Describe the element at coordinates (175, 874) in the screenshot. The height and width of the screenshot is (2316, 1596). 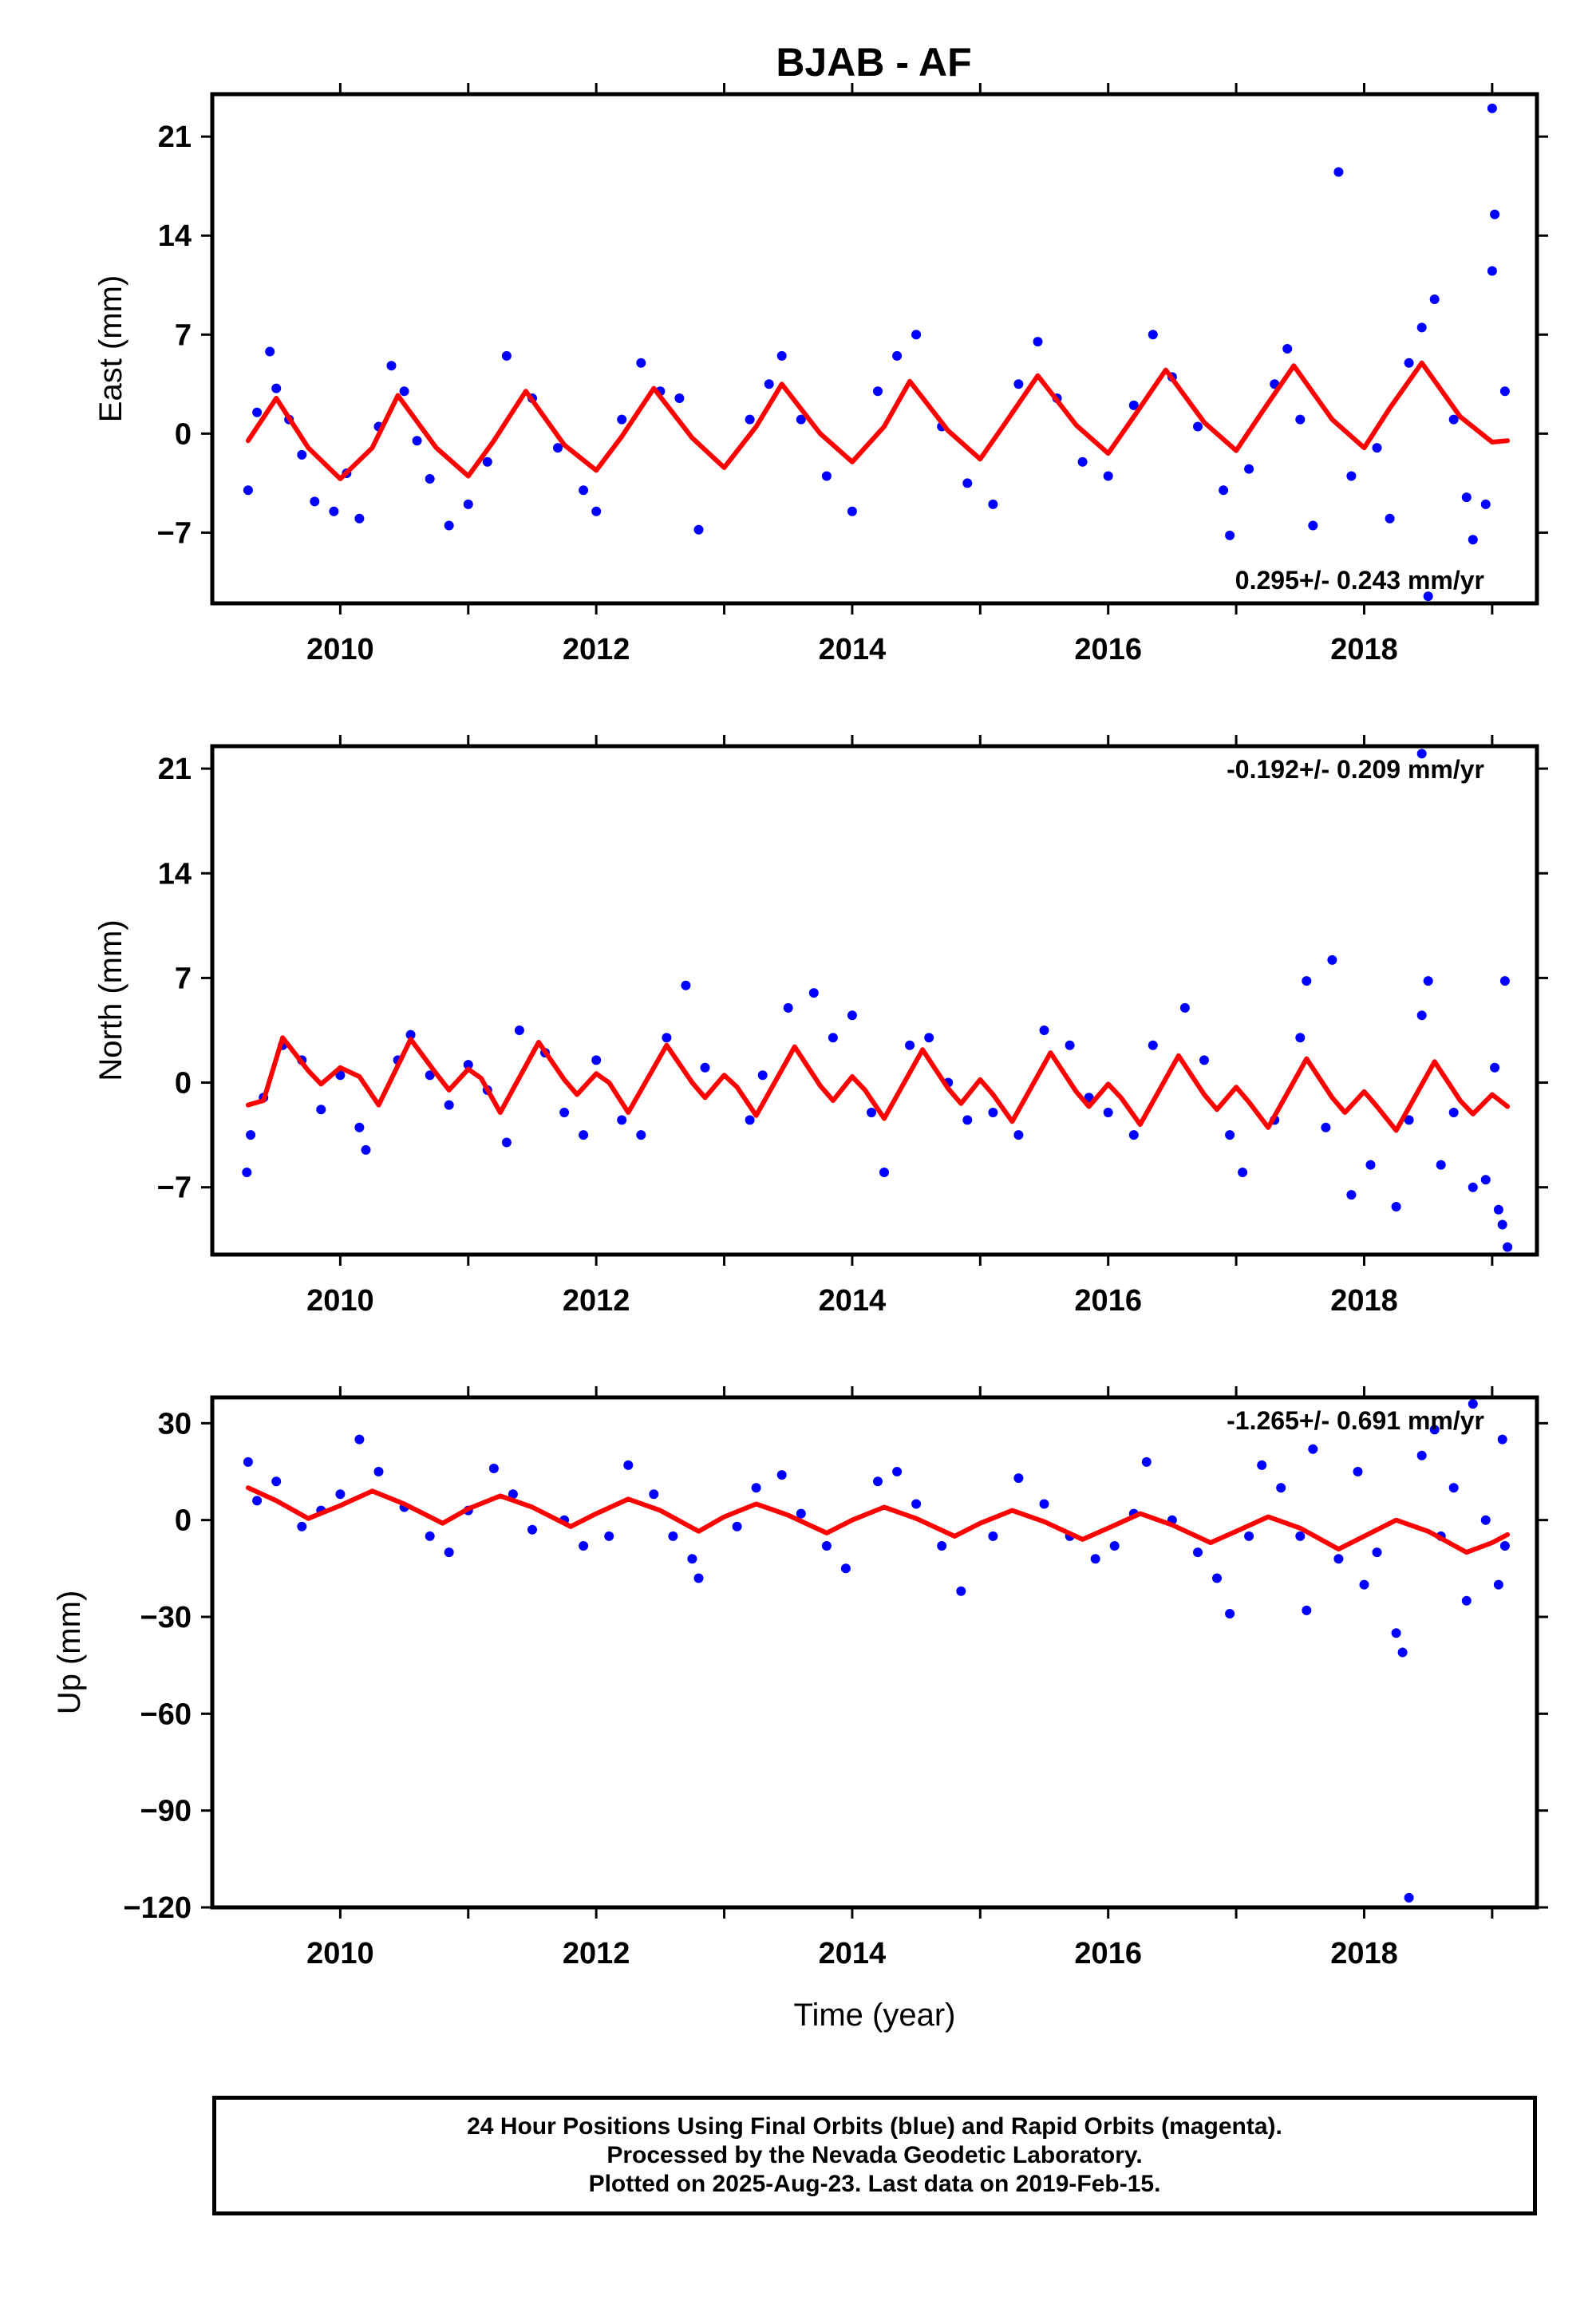
I see `y-tick-label: 14` at that location.